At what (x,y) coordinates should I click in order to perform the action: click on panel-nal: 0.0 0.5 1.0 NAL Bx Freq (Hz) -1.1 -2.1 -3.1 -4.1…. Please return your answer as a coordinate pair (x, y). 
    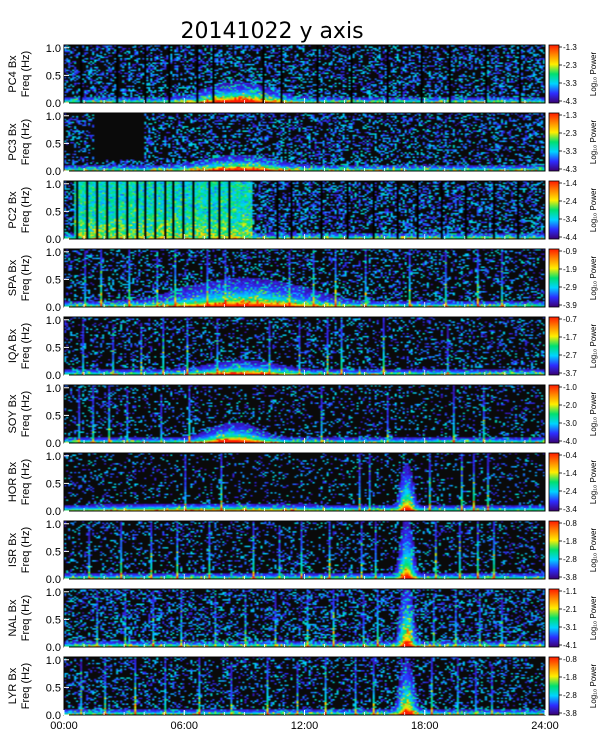
    Looking at the image, I should click on (302, 620).